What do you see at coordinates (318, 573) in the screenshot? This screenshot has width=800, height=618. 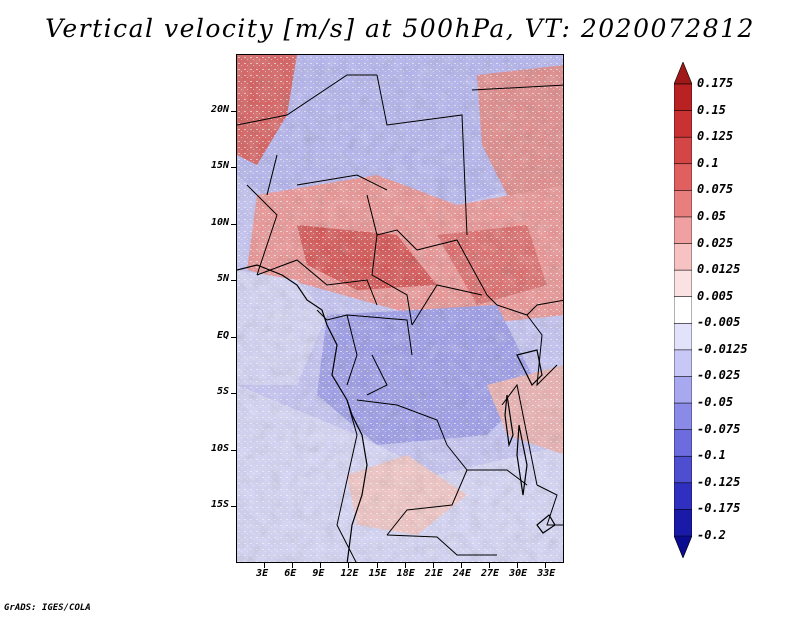 I see `lon-label: 9E` at bounding box center [318, 573].